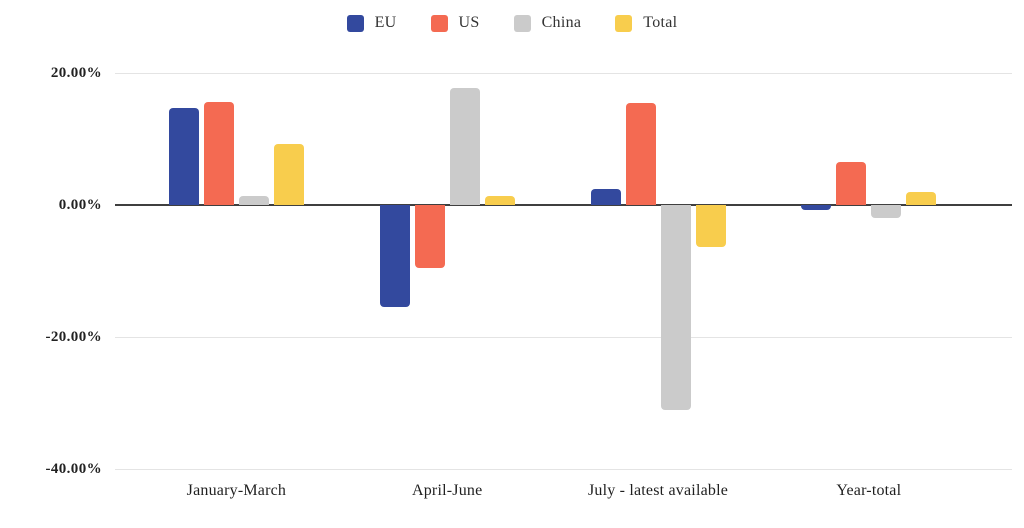  Describe the element at coordinates (675, 307) in the screenshot. I see `bar-july-latest-available-china` at that location.